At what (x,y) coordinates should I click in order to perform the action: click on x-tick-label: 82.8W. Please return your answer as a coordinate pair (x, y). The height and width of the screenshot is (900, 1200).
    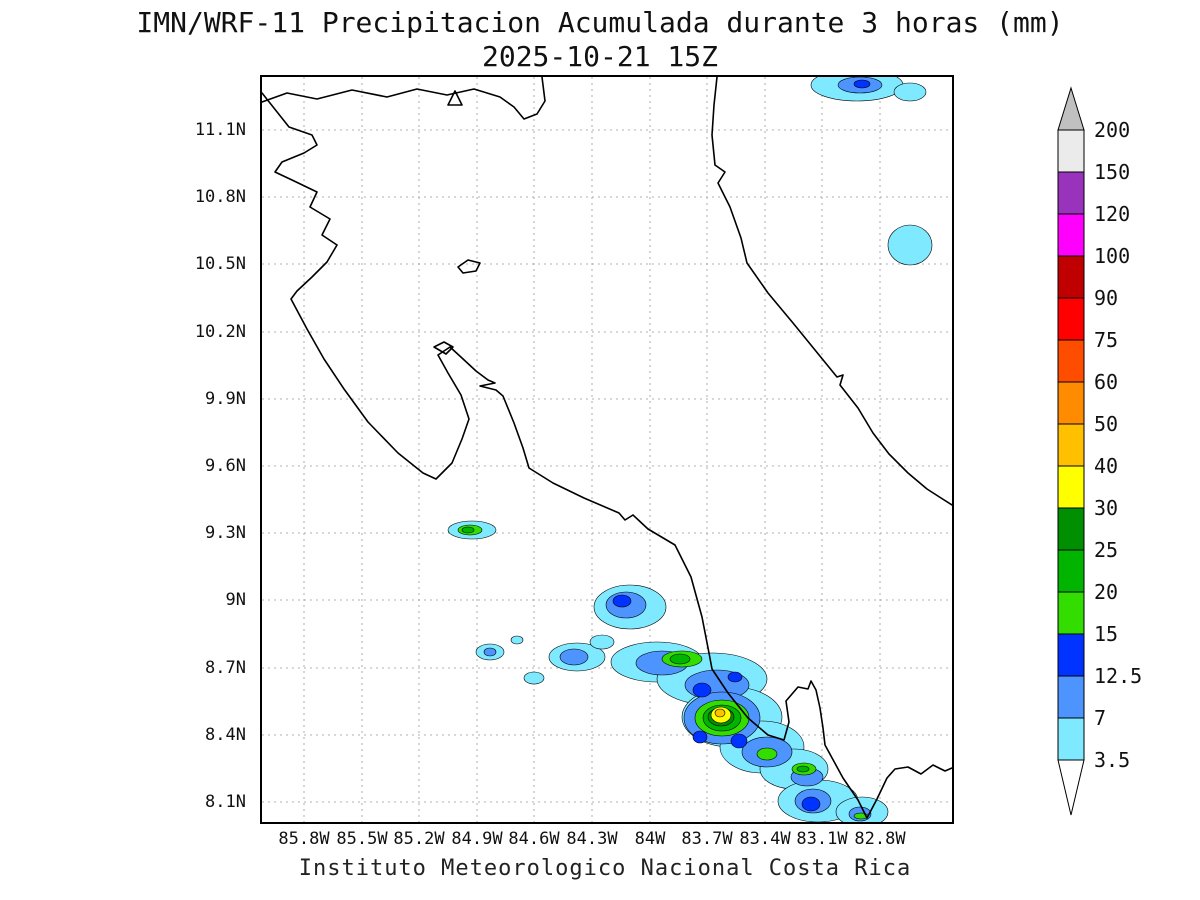
    Looking at the image, I should click on (880, 839).